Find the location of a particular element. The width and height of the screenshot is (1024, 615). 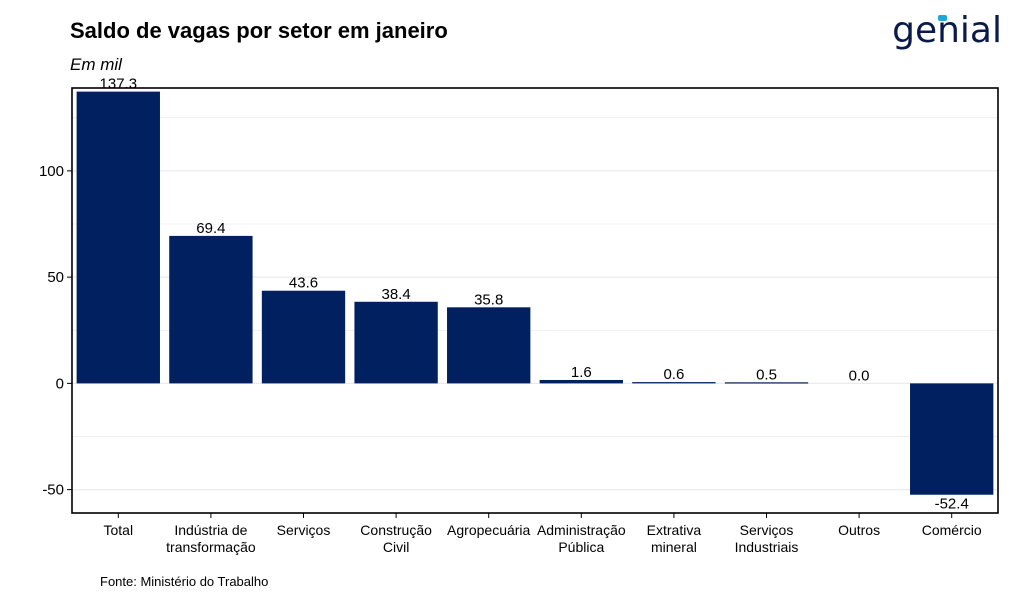

data-label: 137.3 is located at coordinates (119, 84).